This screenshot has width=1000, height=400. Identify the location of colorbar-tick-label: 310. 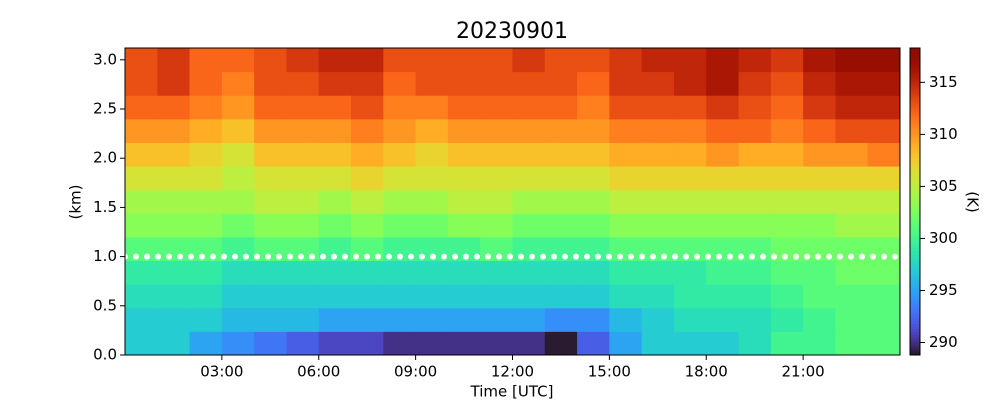
(943, 134).